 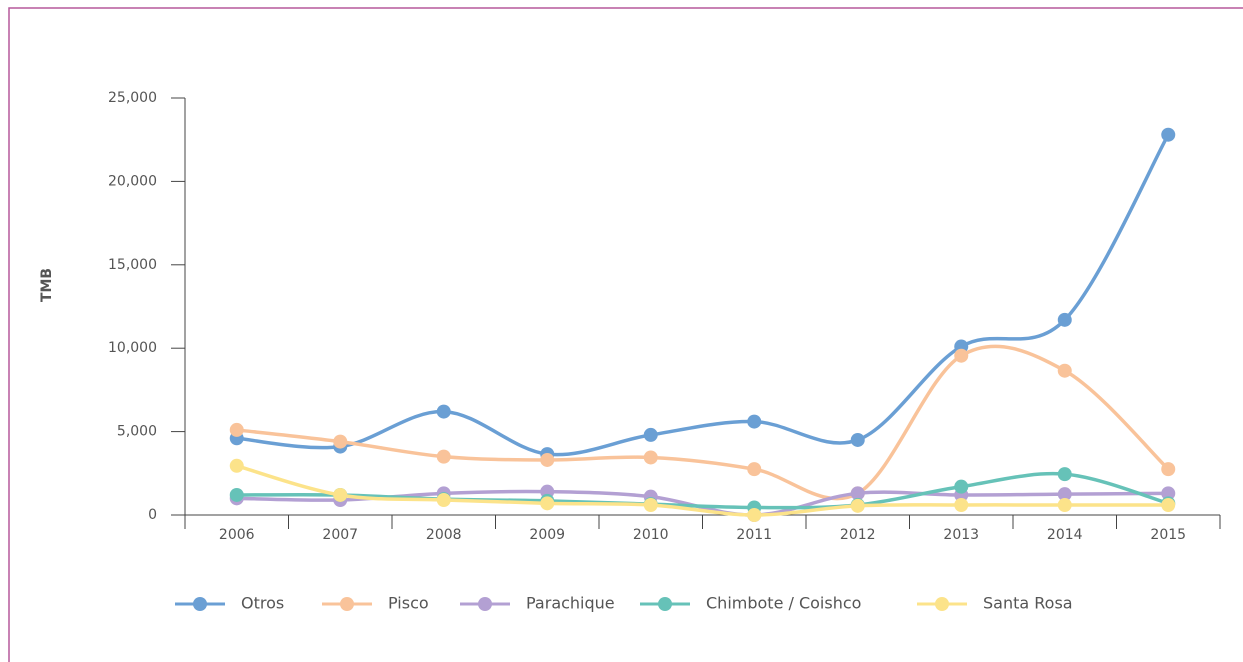 I want to click on x-tick-label: 2009, so click(x=547, y=535).